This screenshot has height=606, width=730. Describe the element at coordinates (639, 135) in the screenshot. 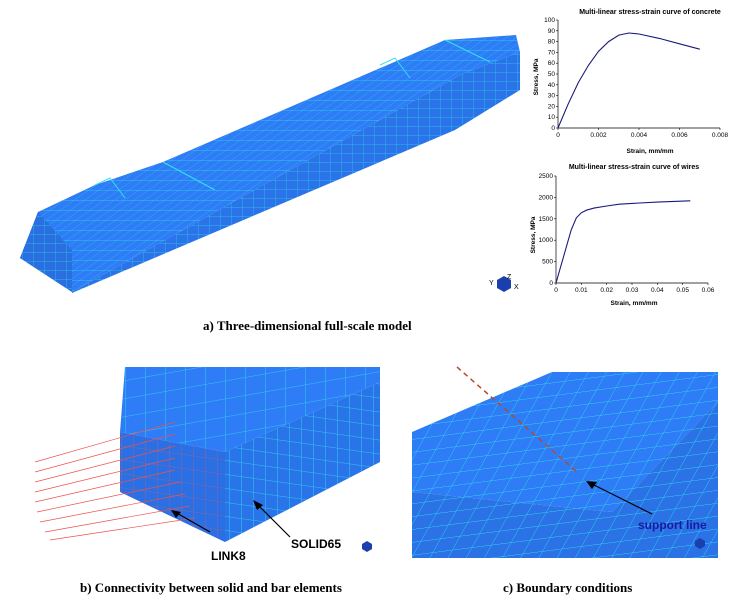

I see `x-tick-label: 0.004` at that location.